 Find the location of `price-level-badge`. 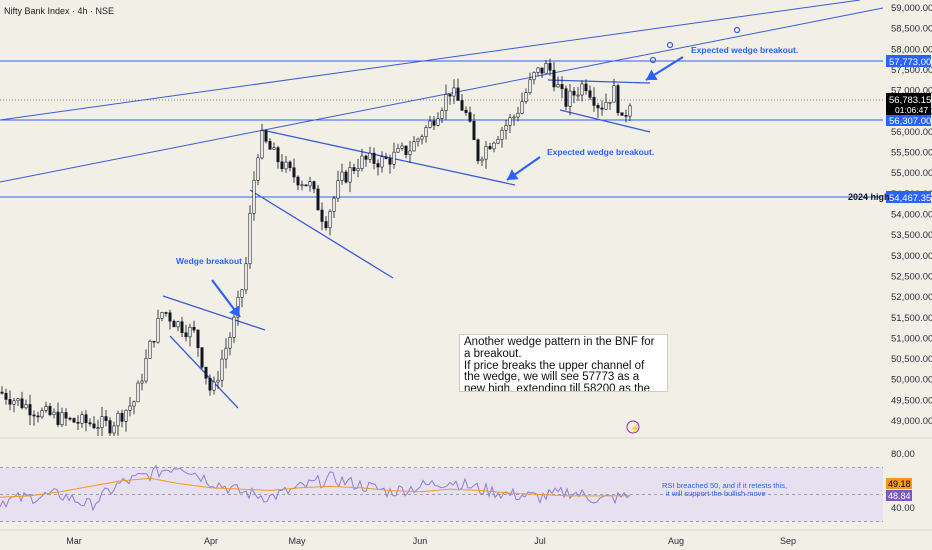

price-level-badge is located at coordinates (908, 197).